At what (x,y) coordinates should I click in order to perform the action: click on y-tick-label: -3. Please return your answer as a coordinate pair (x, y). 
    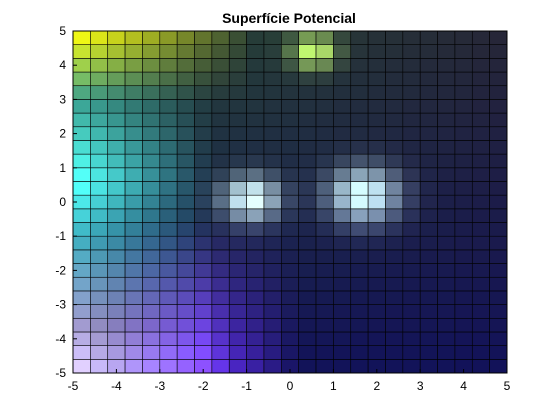
    Looking at the image, I should click on (60, 305).